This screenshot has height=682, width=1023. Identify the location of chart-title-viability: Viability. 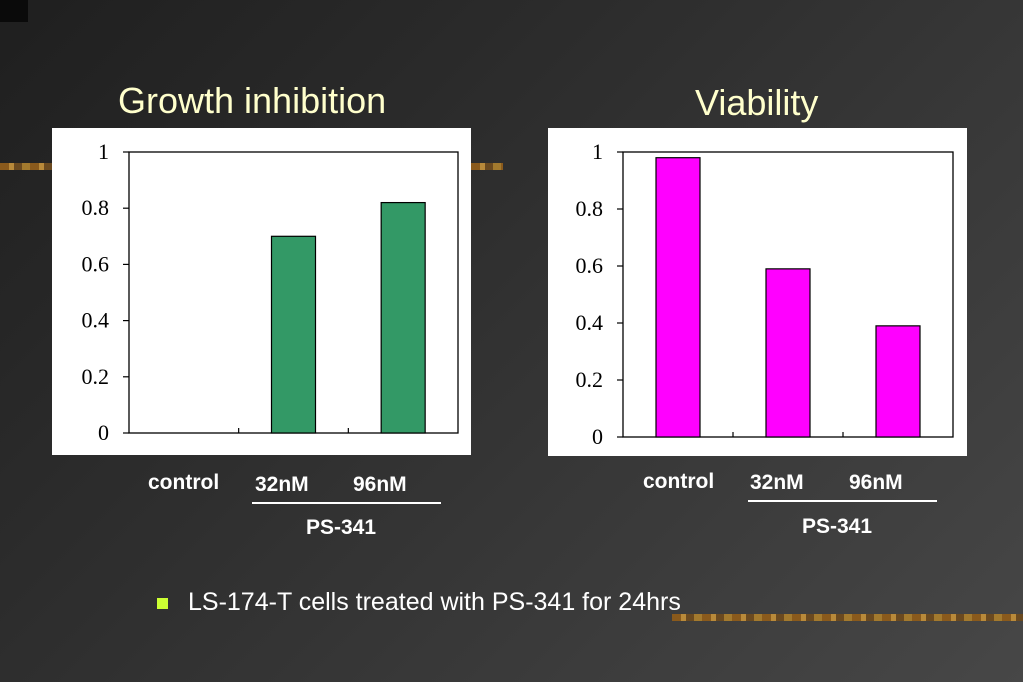
(757, 102).